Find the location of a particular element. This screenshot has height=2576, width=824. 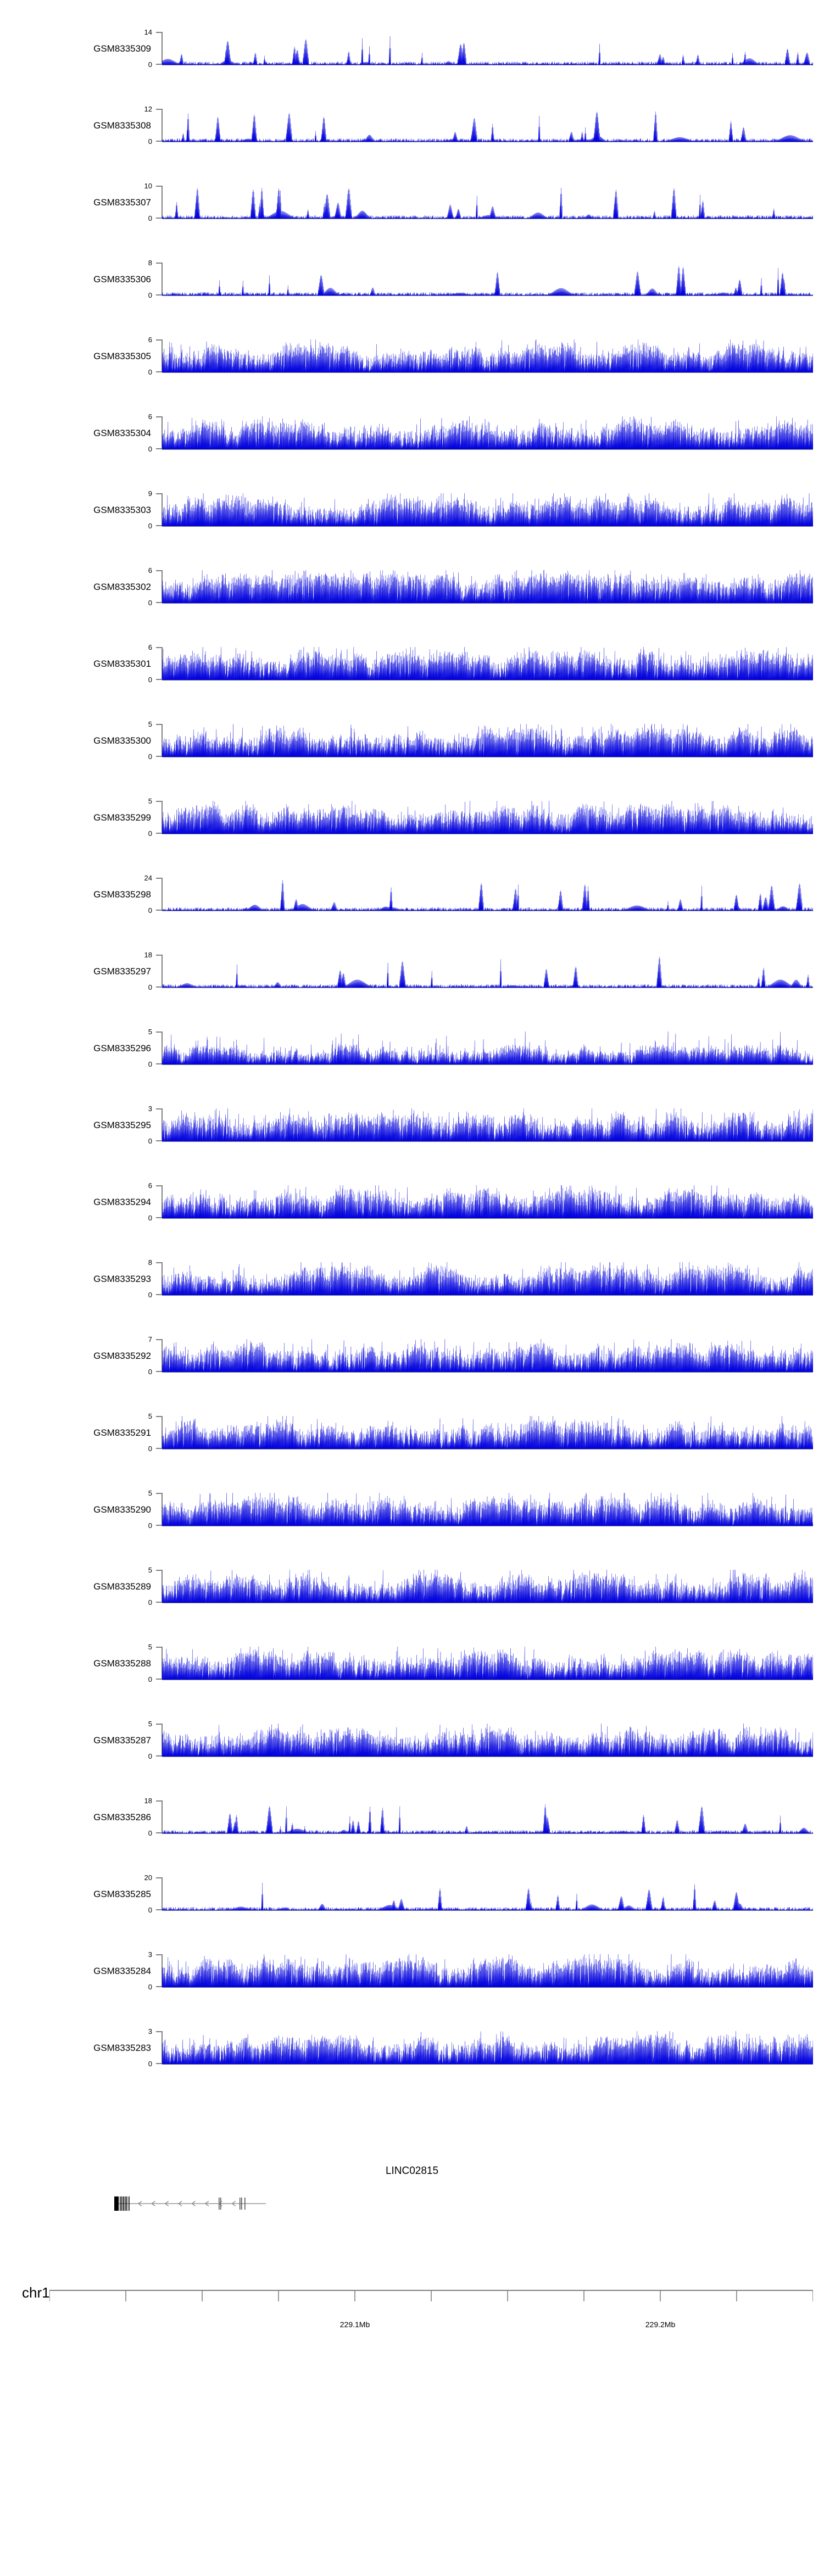

coverage-track: GSM8335307 10 0 is located at coordinates (412, 202).